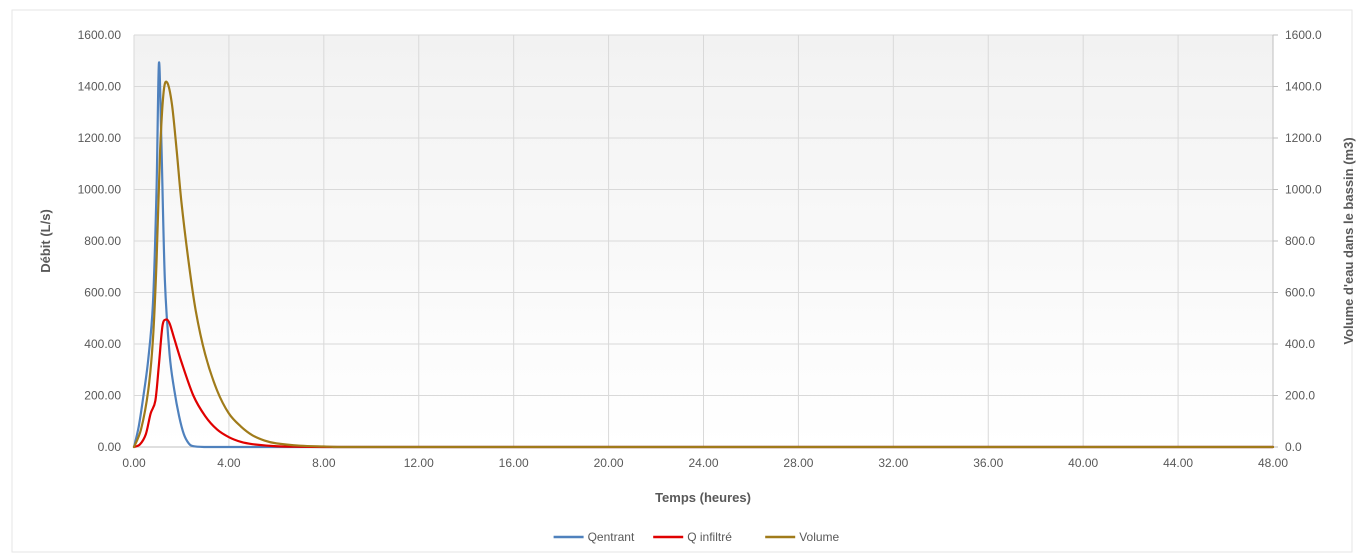 Image resolution: width=1357 pixels, height=560 pixels. What do you see at coordinates (709, 537) in the screenshot?
I see `legend-label: Q infiltré` at bounding box center [709, 537].